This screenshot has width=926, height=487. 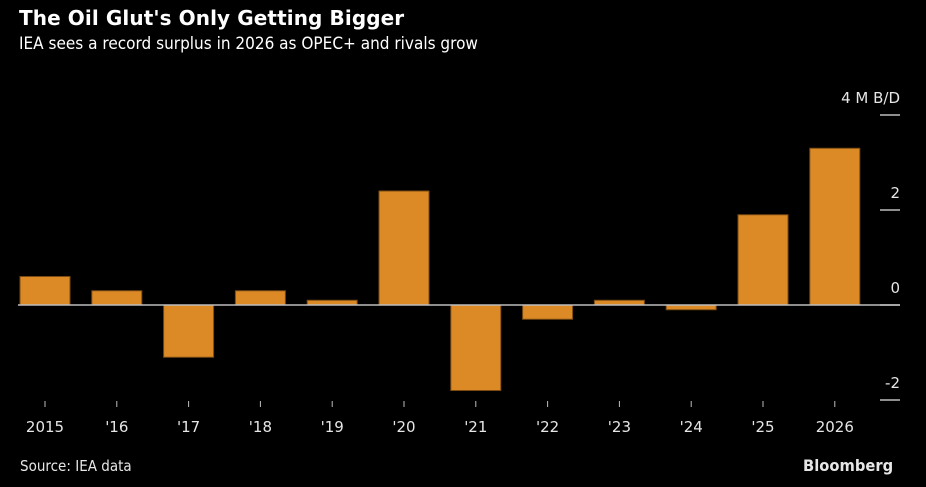 What do you see at coordinates (547, 427) in the screenshot?
I see `x-tick-label: '22` at bounding box center [547, 427].